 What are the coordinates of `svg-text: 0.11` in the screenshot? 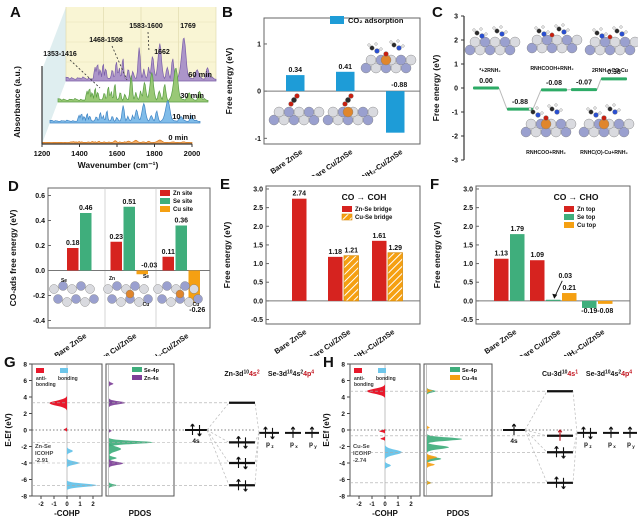 It's located at (168, 252).